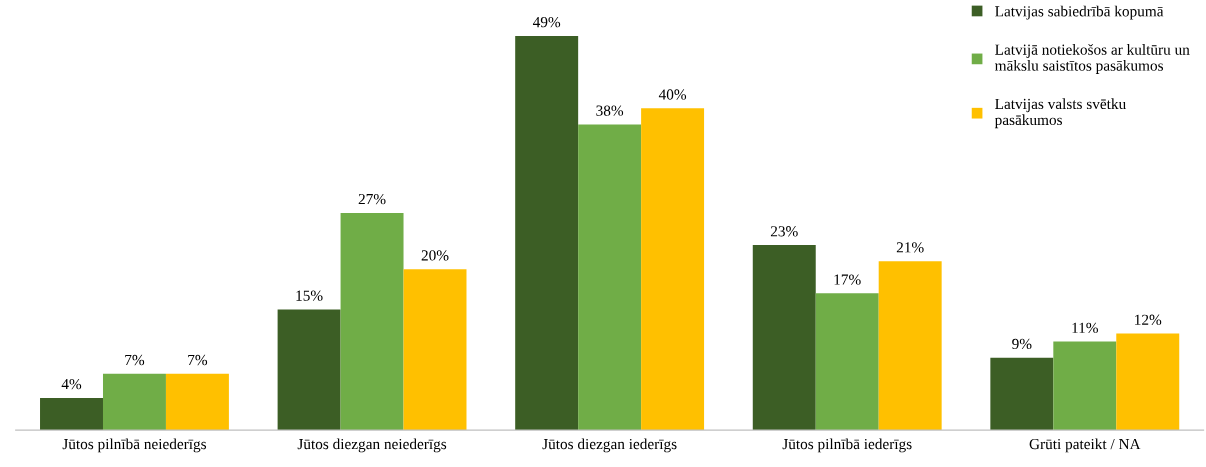 The height and width of the screenshot is (467, 1206). Describe the element at coordinates (672, 94) in the screenshot. I see `data-label: 40%` at that location.